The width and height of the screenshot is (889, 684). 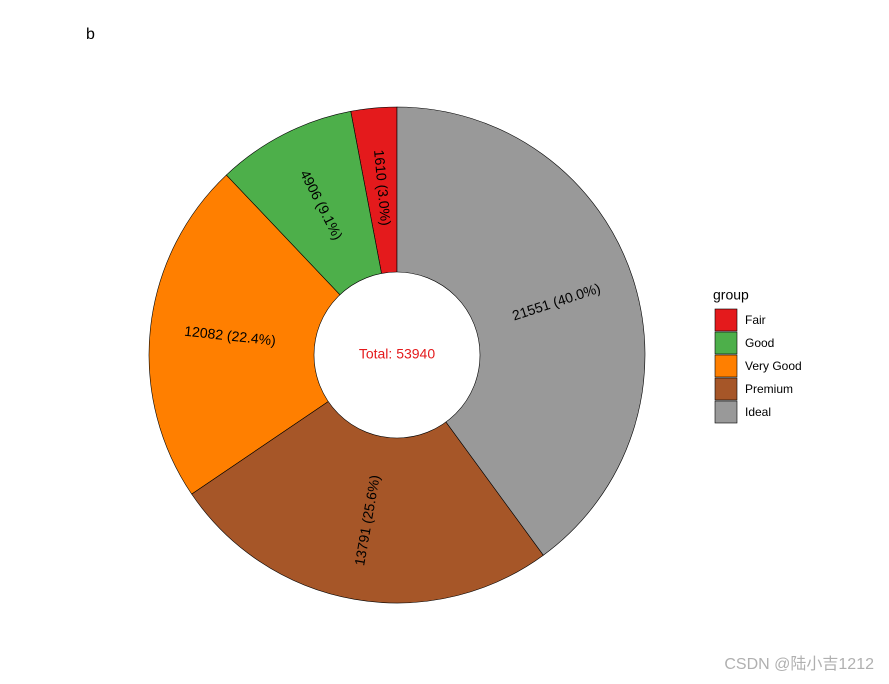 What do you see at coordinates (759, 343) in the screenshot?
I see `legend-label: Good` at bounding box center [759, 343].